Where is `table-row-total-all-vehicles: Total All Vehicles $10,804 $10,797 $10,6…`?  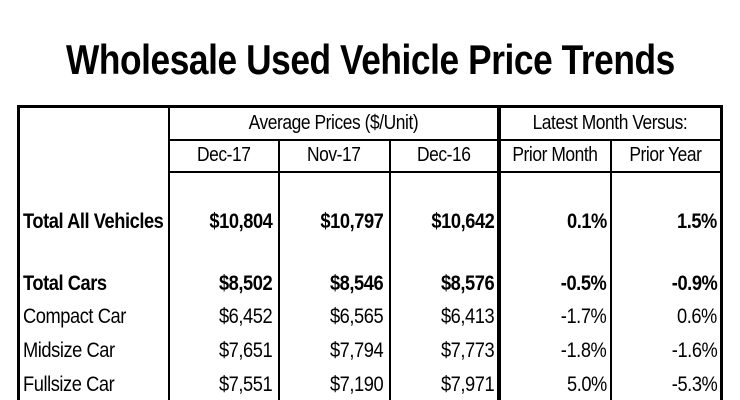 table-row-total-all-vehicles: Total All Vehicles $10,804 $10,797 $10,6… is located at coordinates (370, 221).